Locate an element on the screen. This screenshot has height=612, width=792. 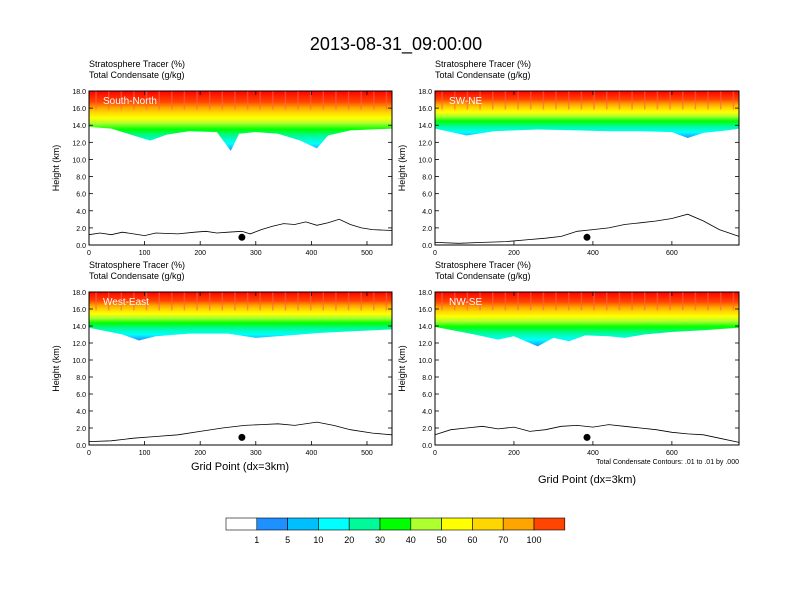
colorbar: 1 5 10 20 30 40 50 60 70 100 is located at coordinates (395, 531).